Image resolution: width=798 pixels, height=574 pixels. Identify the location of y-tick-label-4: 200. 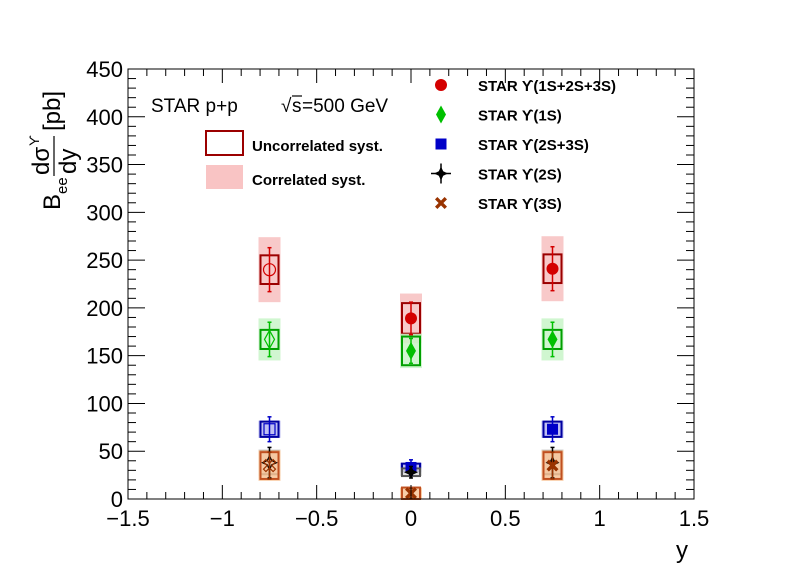
(104, 308).